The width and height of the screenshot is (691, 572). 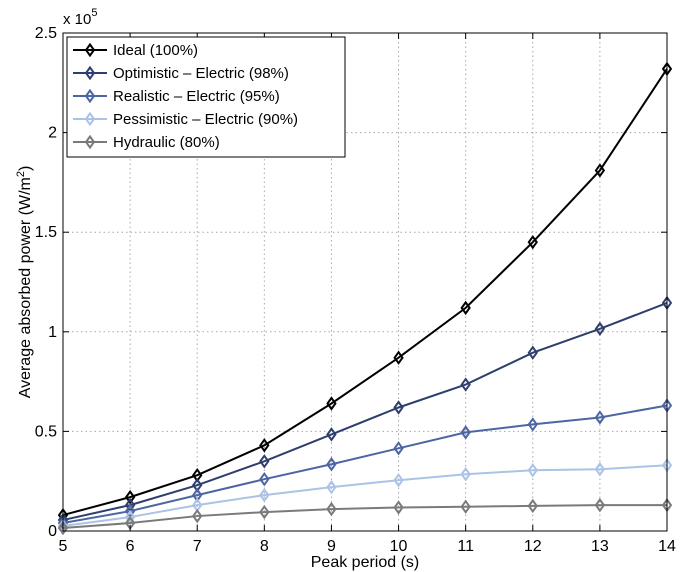 I want to click on x-tick-label: 7, so click(x=197, y=546).